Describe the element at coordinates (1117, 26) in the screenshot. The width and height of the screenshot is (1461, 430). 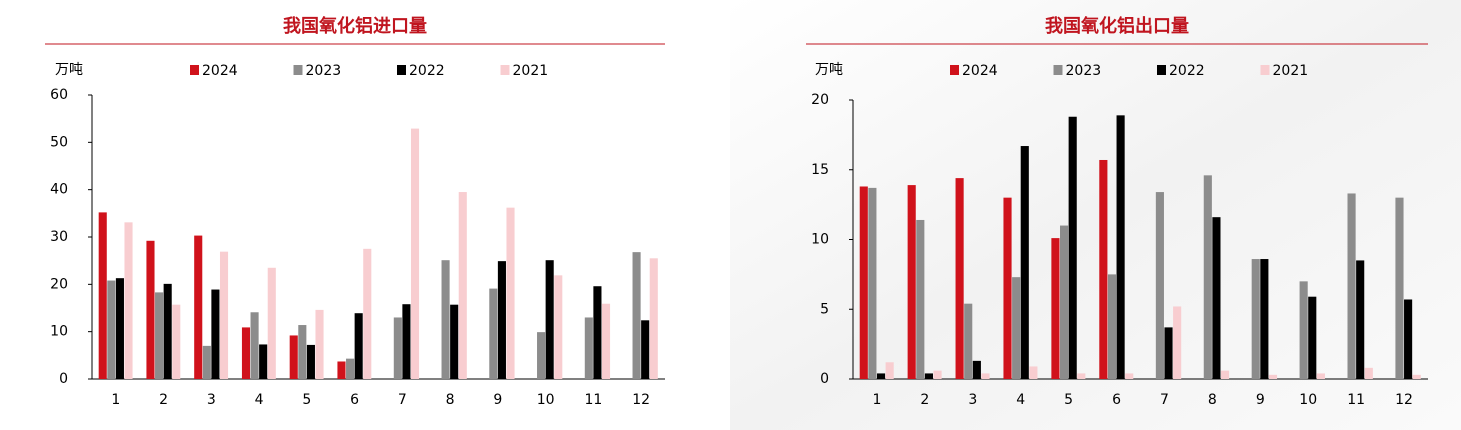
I see `chart-title: 我国氧化铝出口量` at that location.